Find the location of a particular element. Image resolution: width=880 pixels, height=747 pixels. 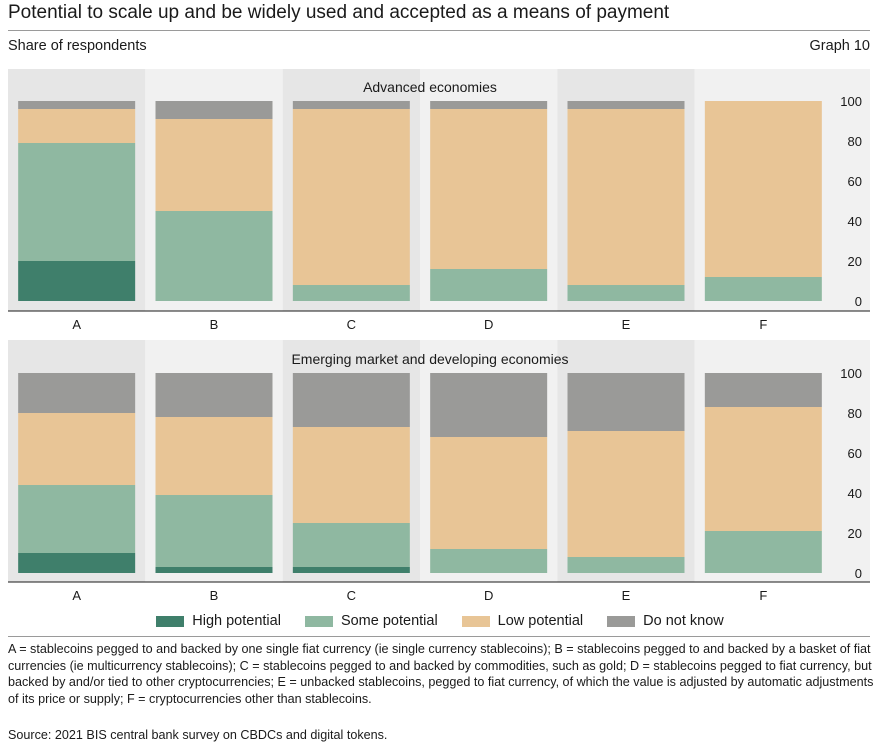

legend-swatch-dontknow is located at coordinates (621, 621).